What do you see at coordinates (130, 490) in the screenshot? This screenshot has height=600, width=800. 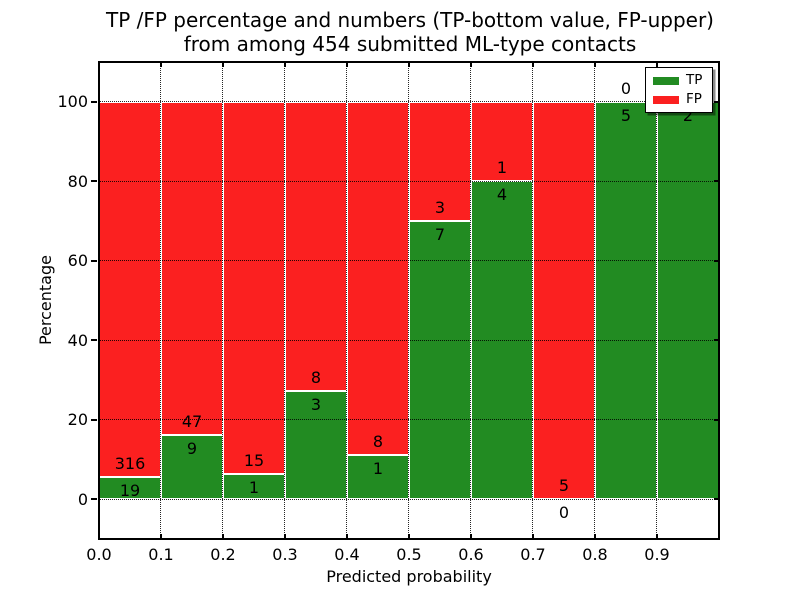 I see `tp-count-label: 19` at bounding box center [130, 490].